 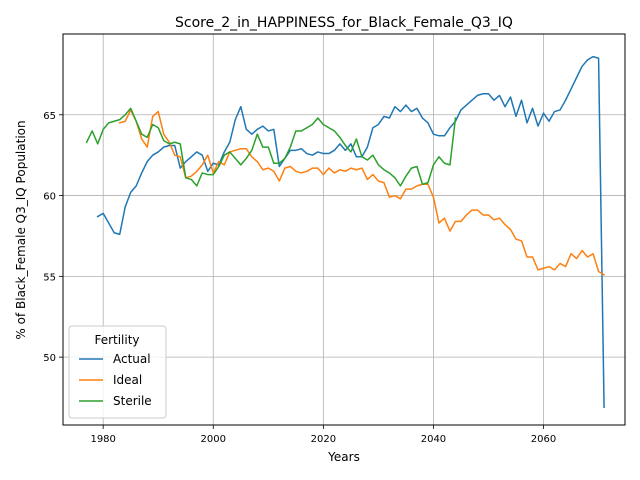 What do you see at coordinates (433, 439) in the screenshot?
I see `x-tick-label: 2040` at bounding box center [433, 439].